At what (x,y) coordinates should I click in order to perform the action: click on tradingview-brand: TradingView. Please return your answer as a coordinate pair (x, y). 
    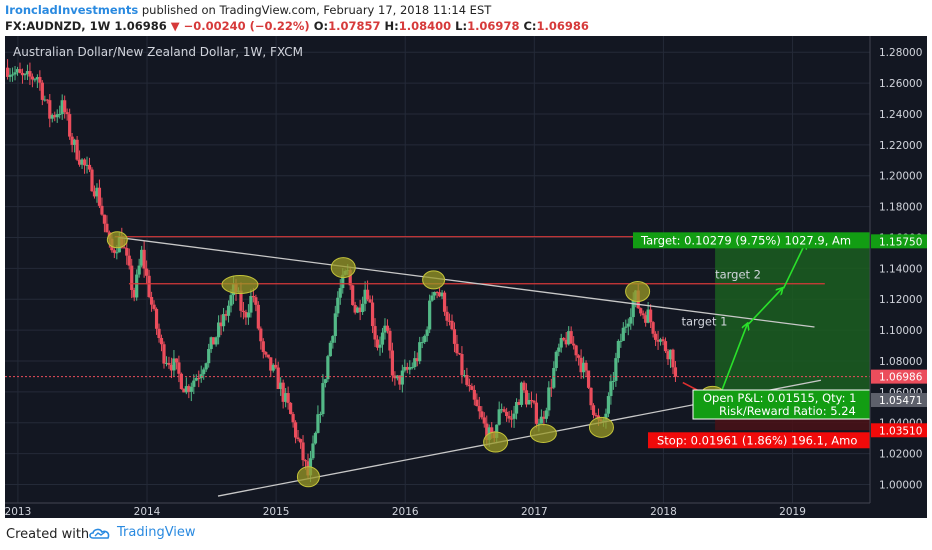
    Looking at the image, I should click on (142, 532).